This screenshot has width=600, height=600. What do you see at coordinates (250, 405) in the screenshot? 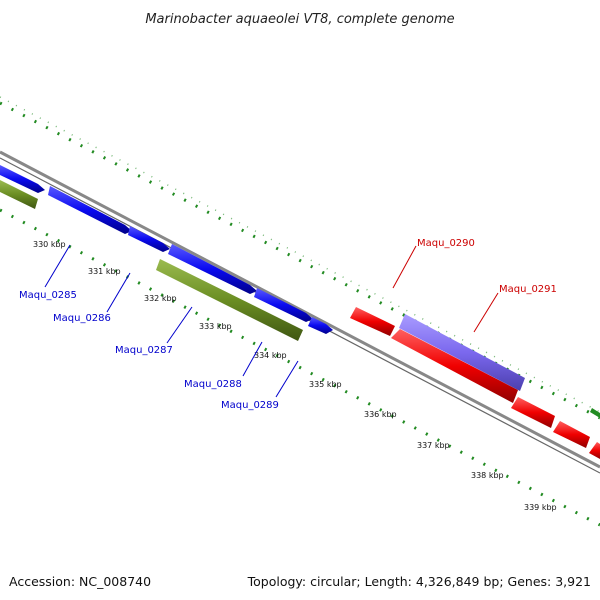
I see `gene-label-maqu-0289: Maqu_0289` at bounding box center [250, 405].